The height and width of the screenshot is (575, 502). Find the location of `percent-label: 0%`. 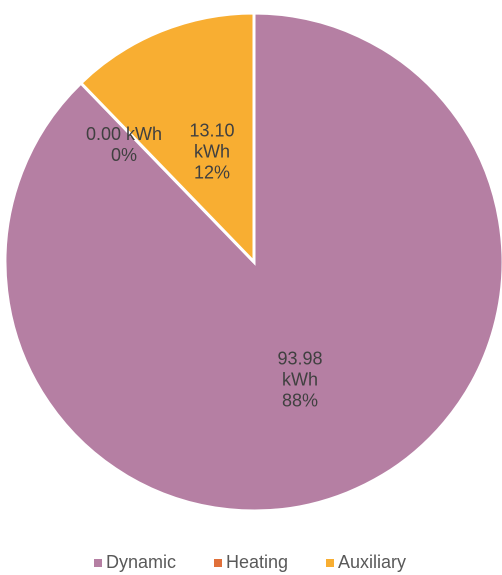

percent-label: 0% is located at coordinates (123, 155).